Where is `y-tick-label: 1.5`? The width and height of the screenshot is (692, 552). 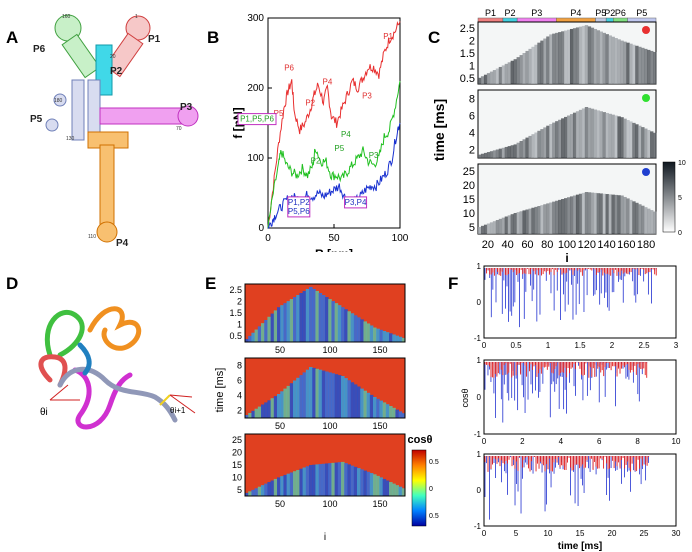
y-tick-label: 1.5 is located at coordinates (235, 313).